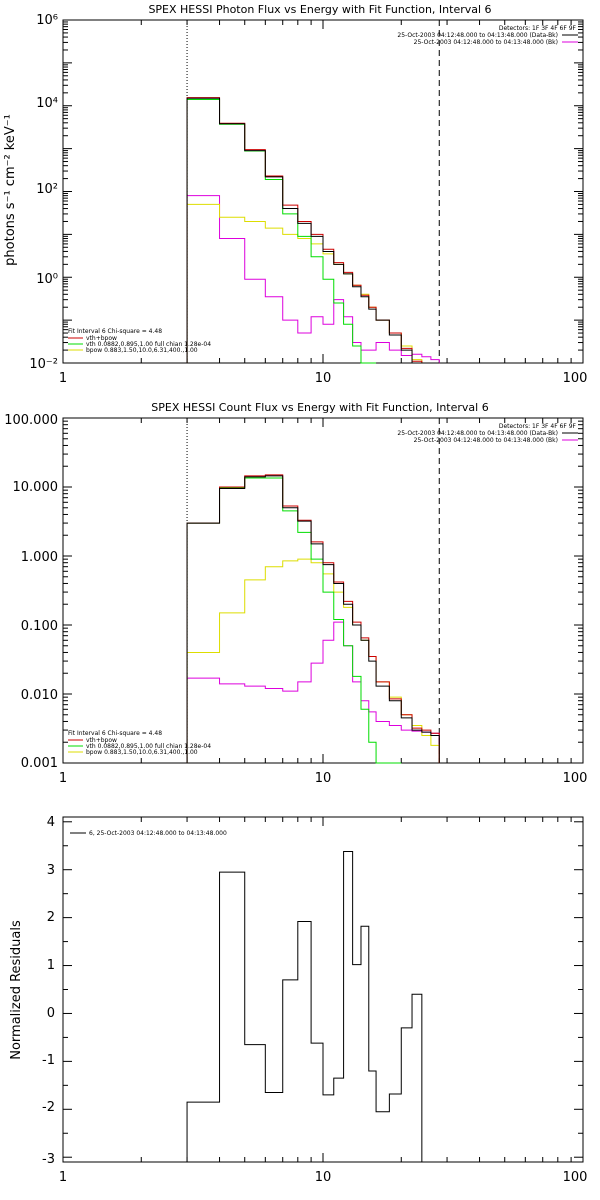 The image size is (600, 1200). What do you see at coordinates (39, 557) in the screenshot?
I see `p2-y-tick-label: 1.000` at bounding box center [39, 557].